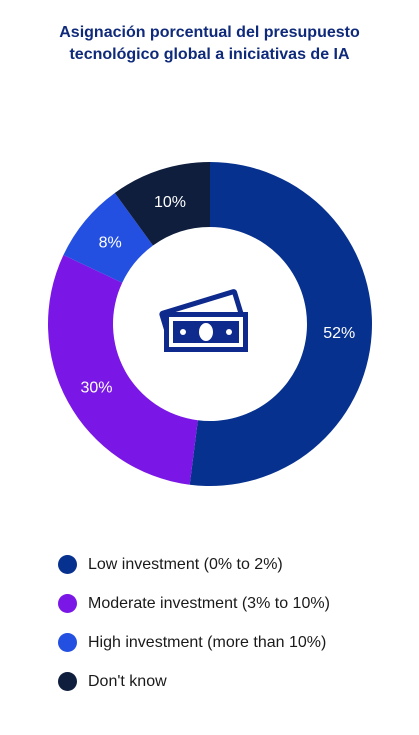 This screenshot has height=735, width=419. What do you see at coordinates (207, 642) in the screenshot?
I see `legend-label: High investment (more than 10%)` at bounding box center [207, 642].